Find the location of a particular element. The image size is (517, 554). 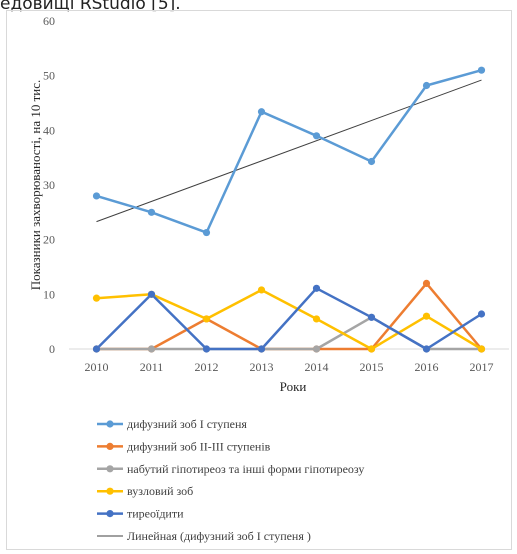

y-tick-label: 50 is located at coordinates (49, 76).